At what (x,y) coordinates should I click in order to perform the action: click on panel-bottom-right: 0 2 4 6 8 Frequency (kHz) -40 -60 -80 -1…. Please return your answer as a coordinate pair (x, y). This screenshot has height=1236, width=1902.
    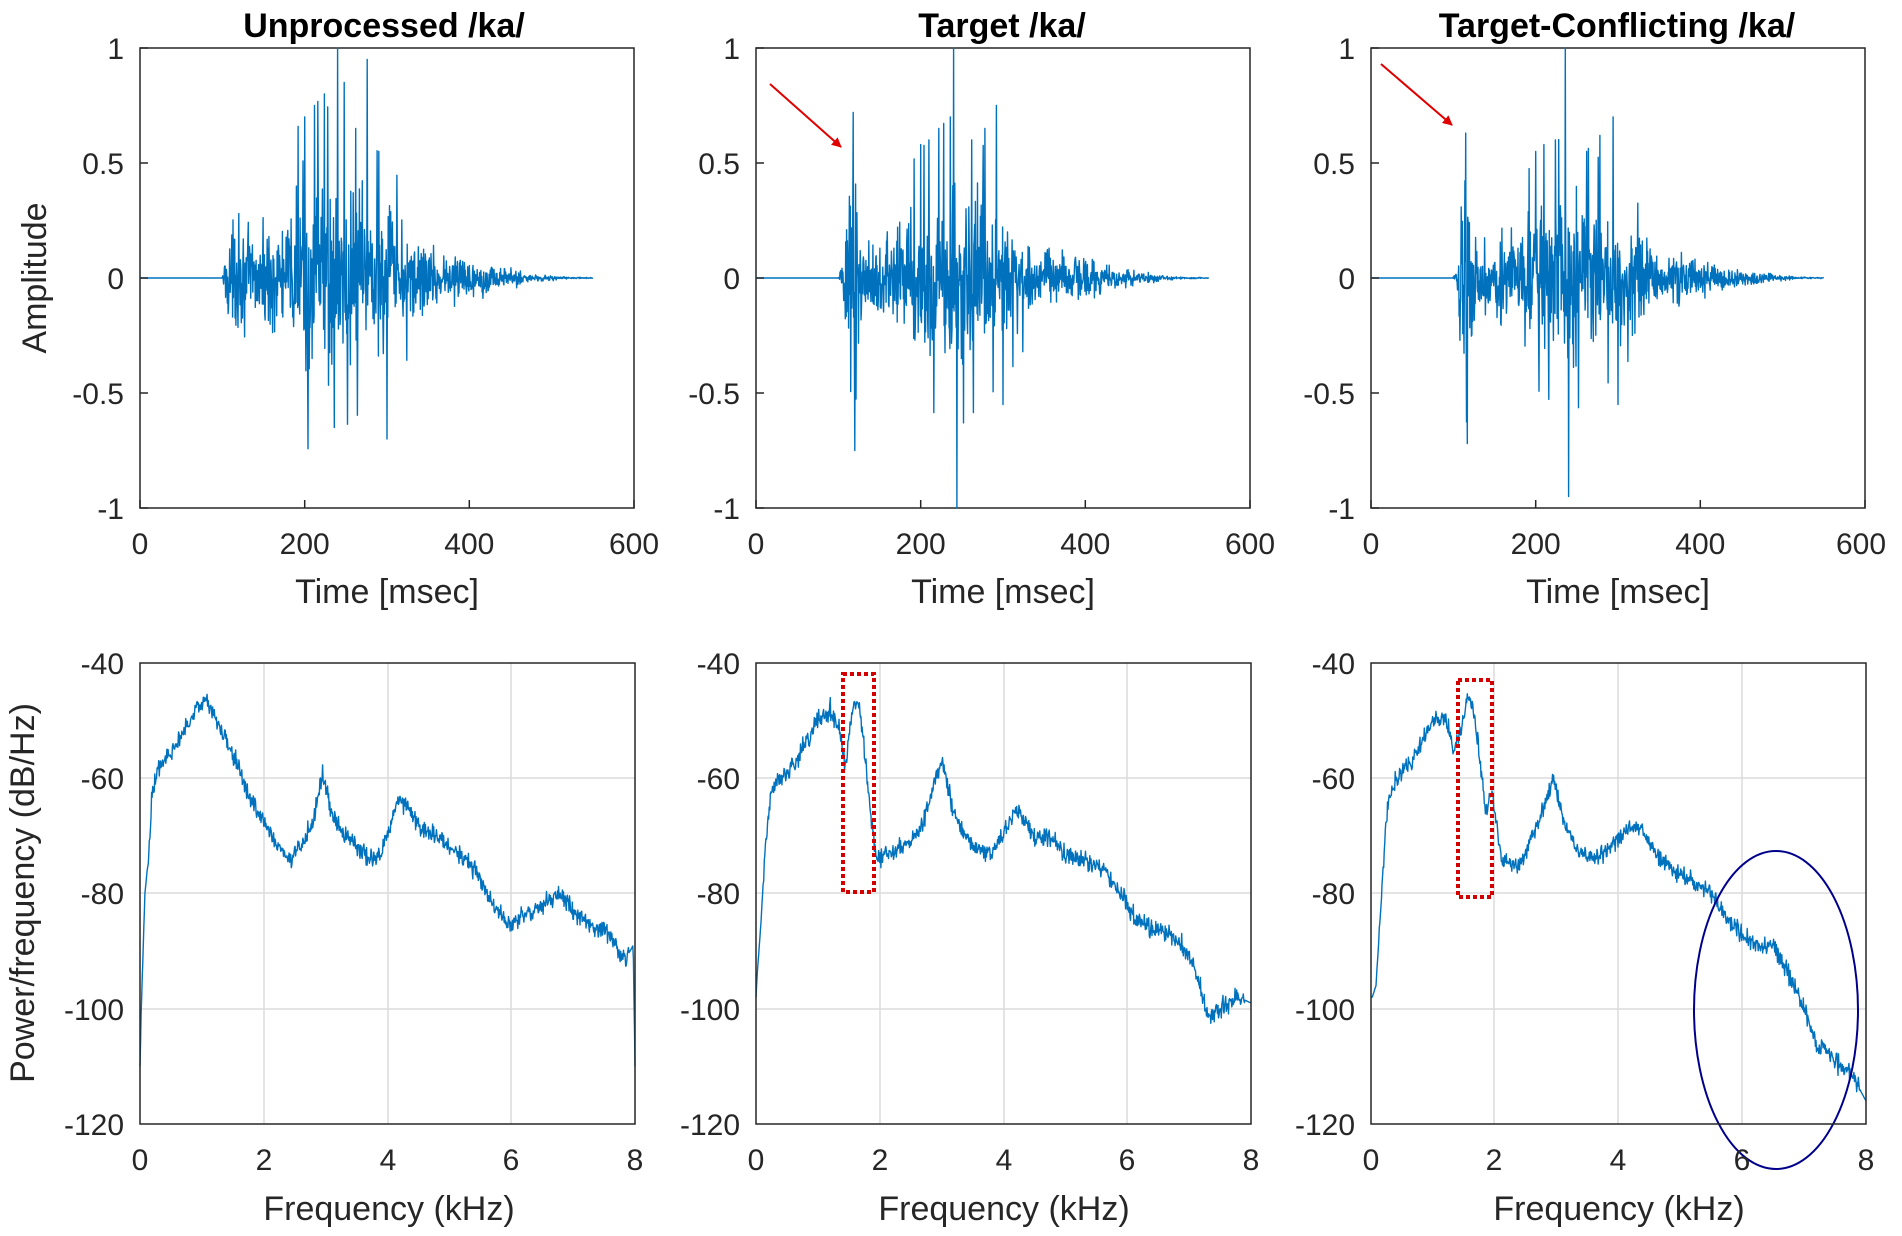
    Looking at the image, I should click on (1584, 938).